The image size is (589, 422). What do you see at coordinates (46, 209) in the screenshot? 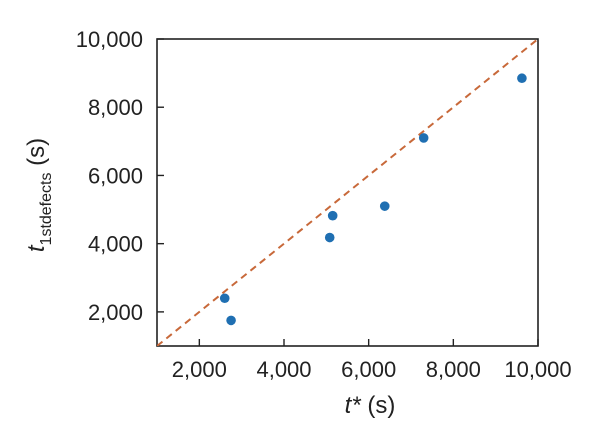
I see `y-axis-subscript: 1stdefects` at bounding box center [46, 209].